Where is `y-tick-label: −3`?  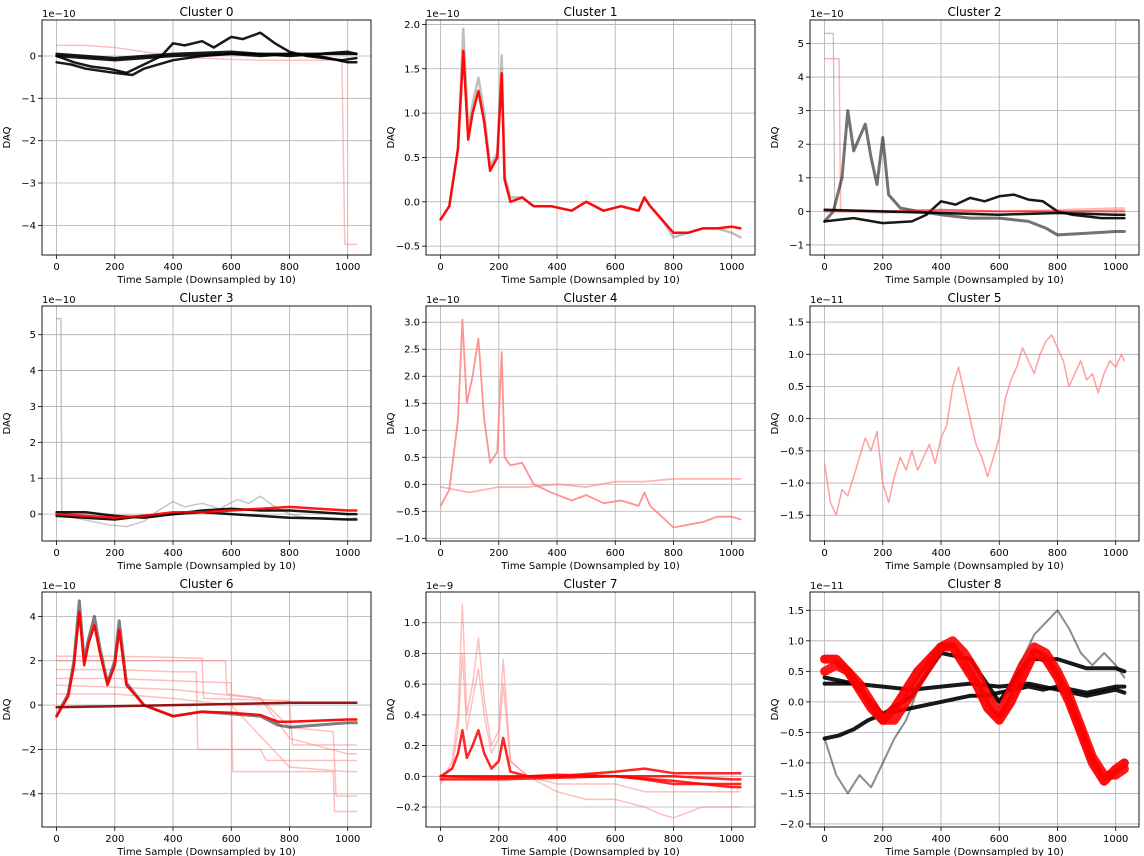
y-tick-label: −3 is located at coordinates (28, 184).